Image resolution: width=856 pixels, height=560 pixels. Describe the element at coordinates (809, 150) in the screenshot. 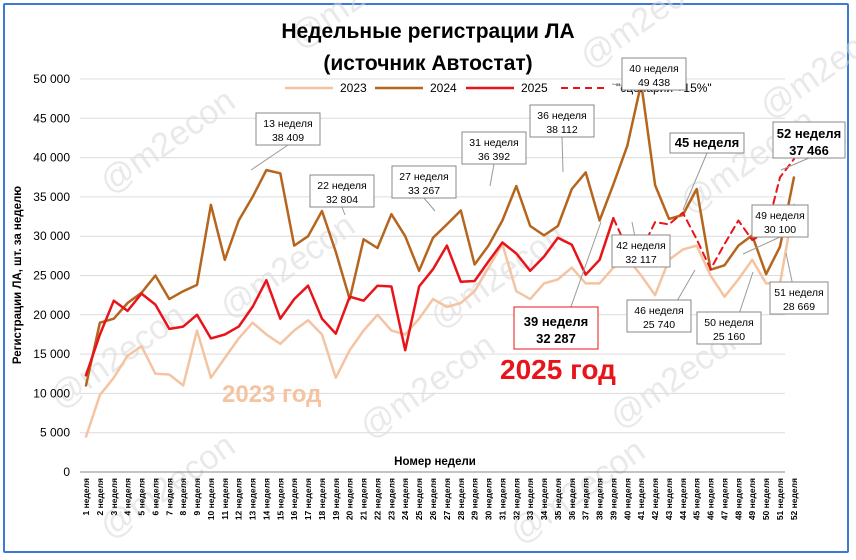

I see `callout-value: 37 466` at that location.